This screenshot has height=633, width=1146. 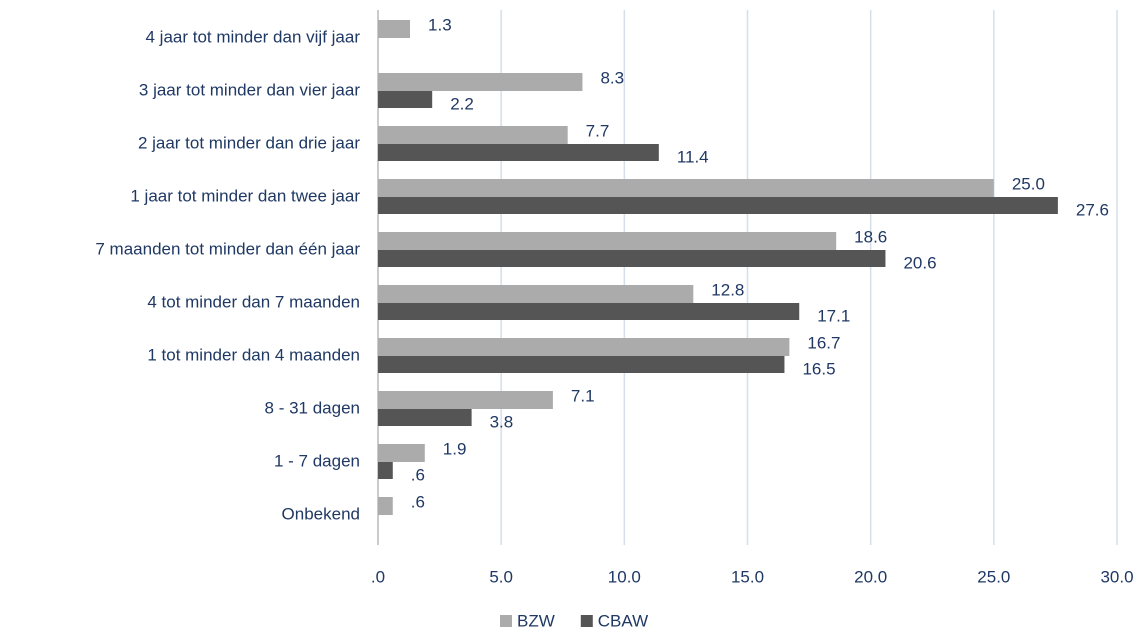 I want to click on category-label: 3 jaar tot minder dan vier jaar, so click(x=249, y=89).